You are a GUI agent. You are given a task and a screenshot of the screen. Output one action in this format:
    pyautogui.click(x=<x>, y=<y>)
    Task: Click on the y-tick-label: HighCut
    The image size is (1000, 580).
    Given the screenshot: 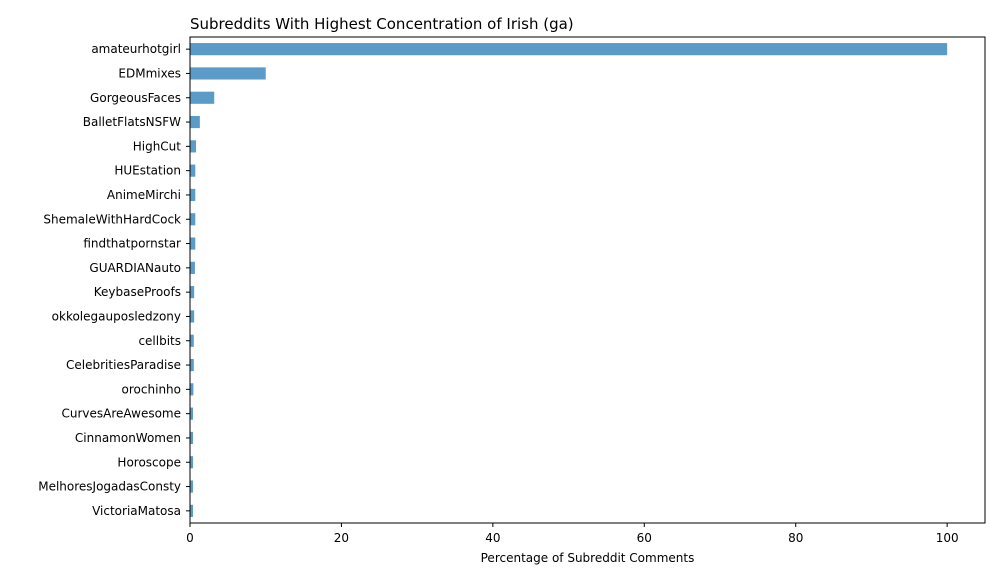 What is the action you would take?
    pyautogui.click(x=157, y=146)
    